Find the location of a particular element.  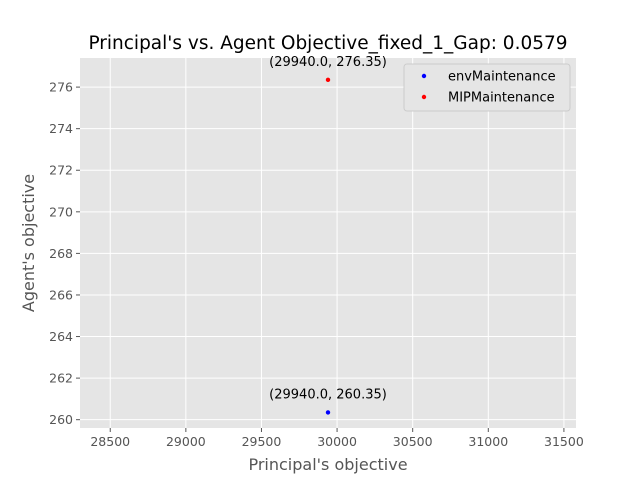

y-tick-label: 268 is located at coordinates (61, 253).